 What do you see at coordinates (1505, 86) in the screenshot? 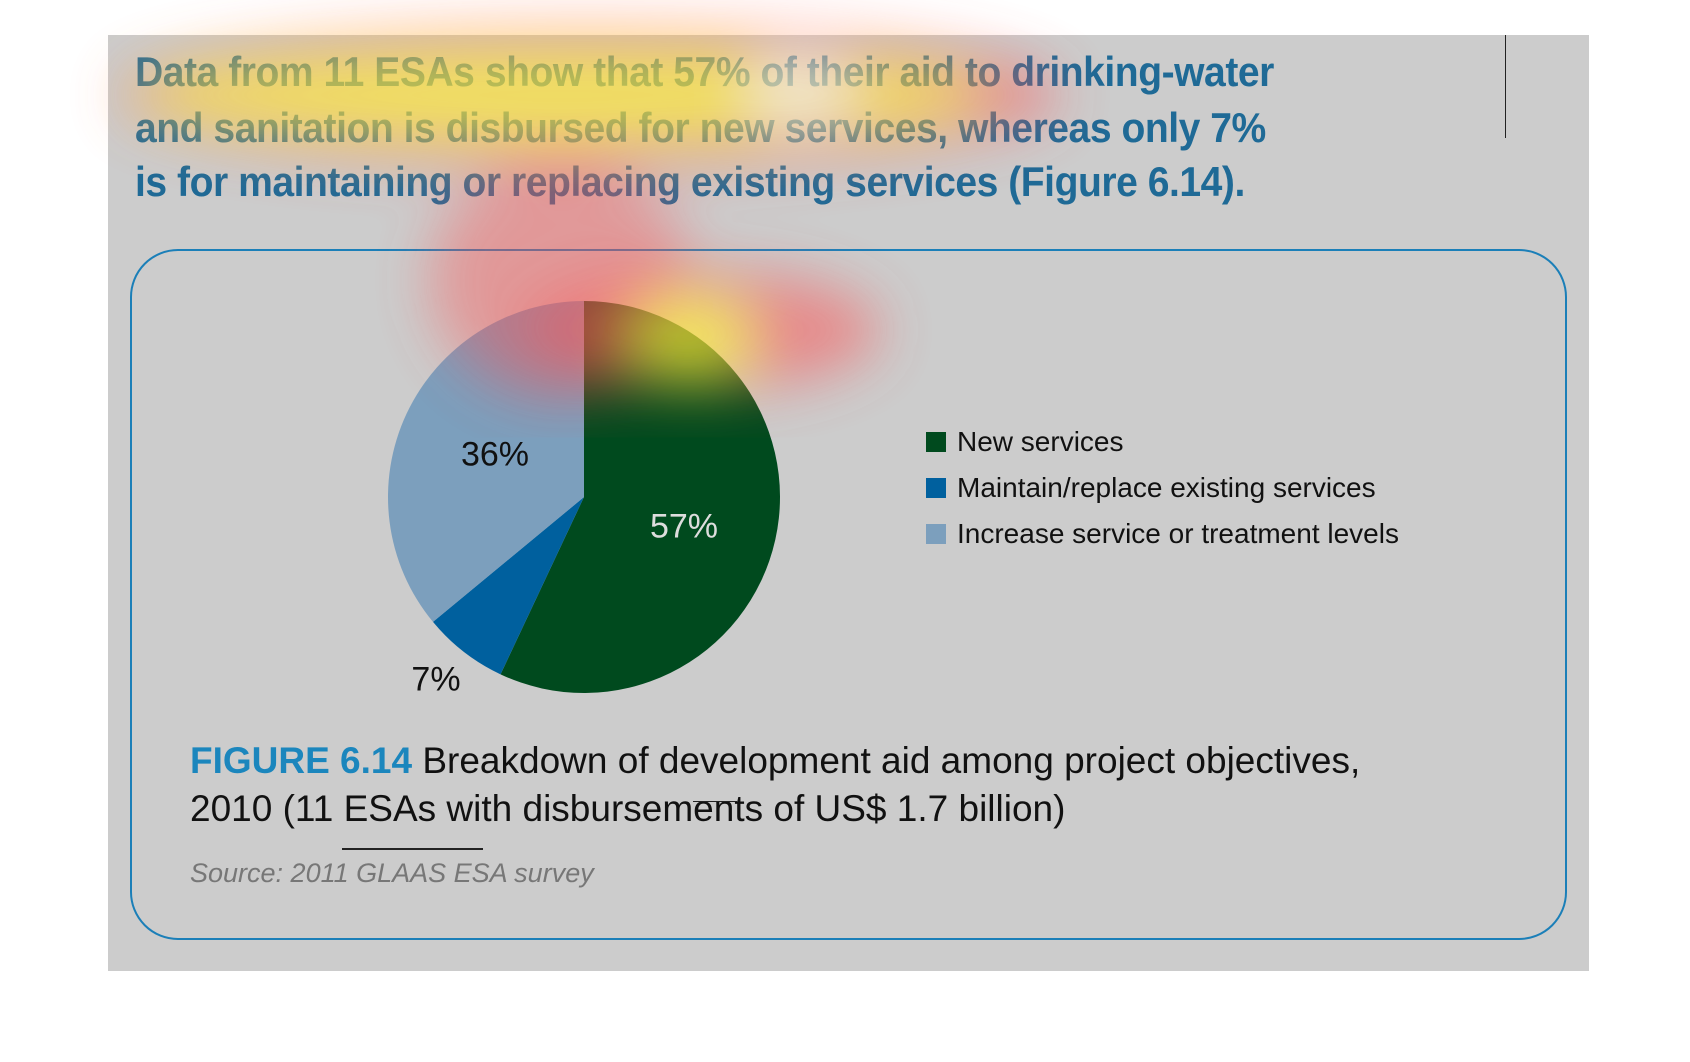
I see `margin-line` at bounding box center [1505, 86].